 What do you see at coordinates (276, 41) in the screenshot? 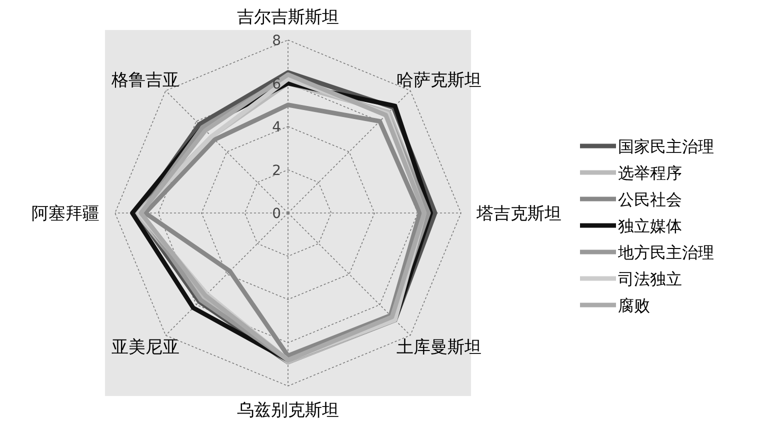
I see `y-tick-label: 8` at bounding box center [276, 41].